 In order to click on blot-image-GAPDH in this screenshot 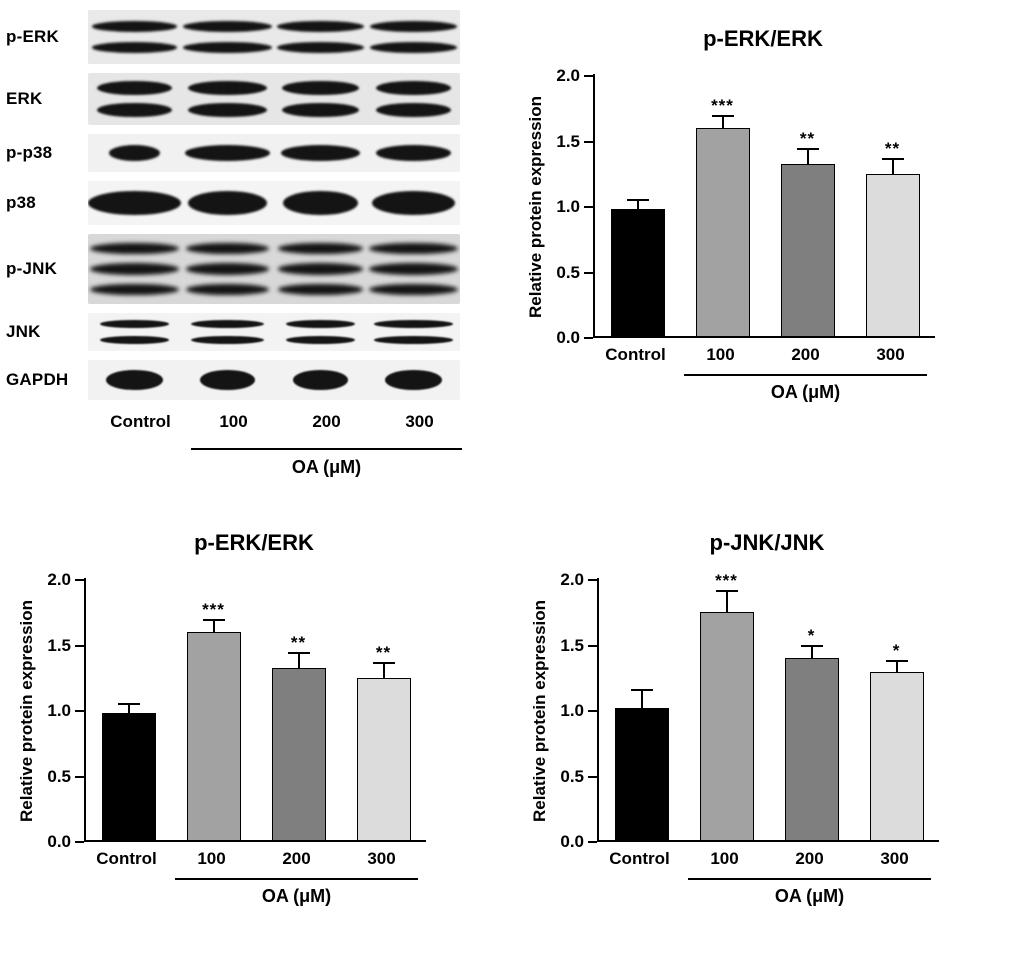, I will do `click(274, 380)`.